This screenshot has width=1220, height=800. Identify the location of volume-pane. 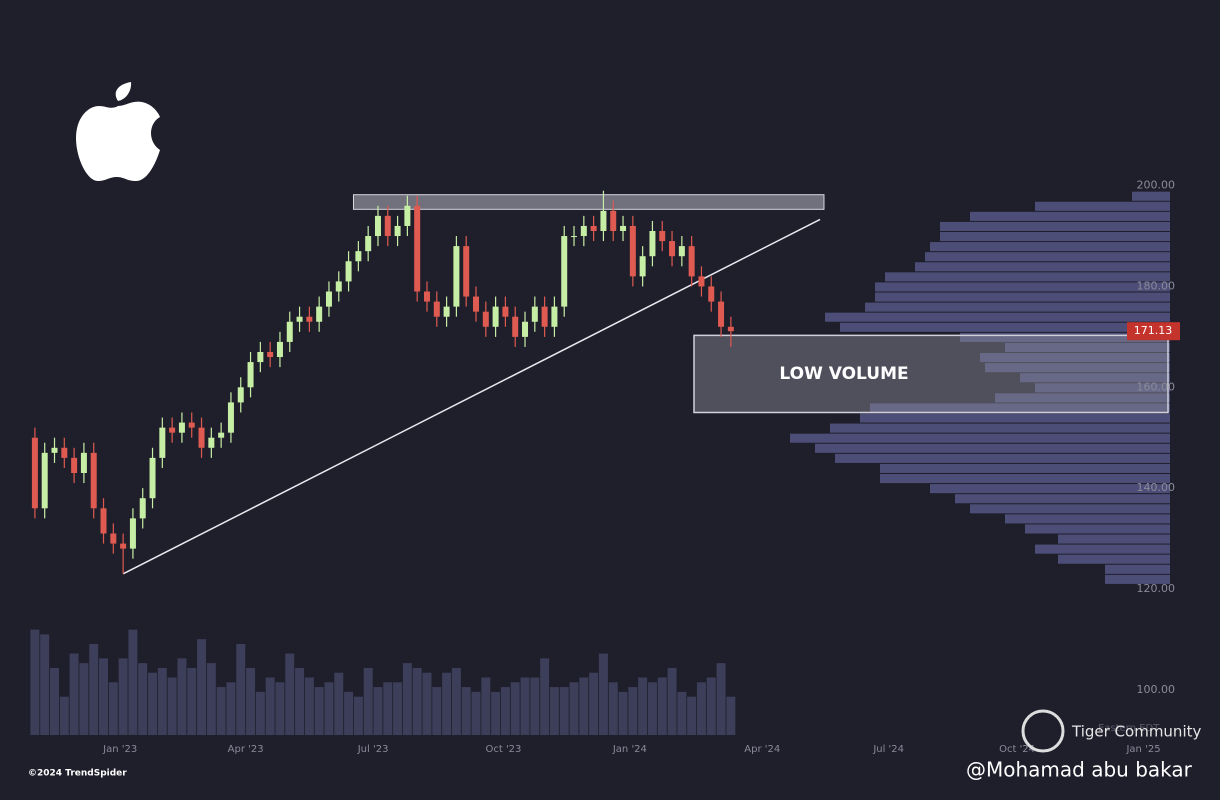
(383, 682).